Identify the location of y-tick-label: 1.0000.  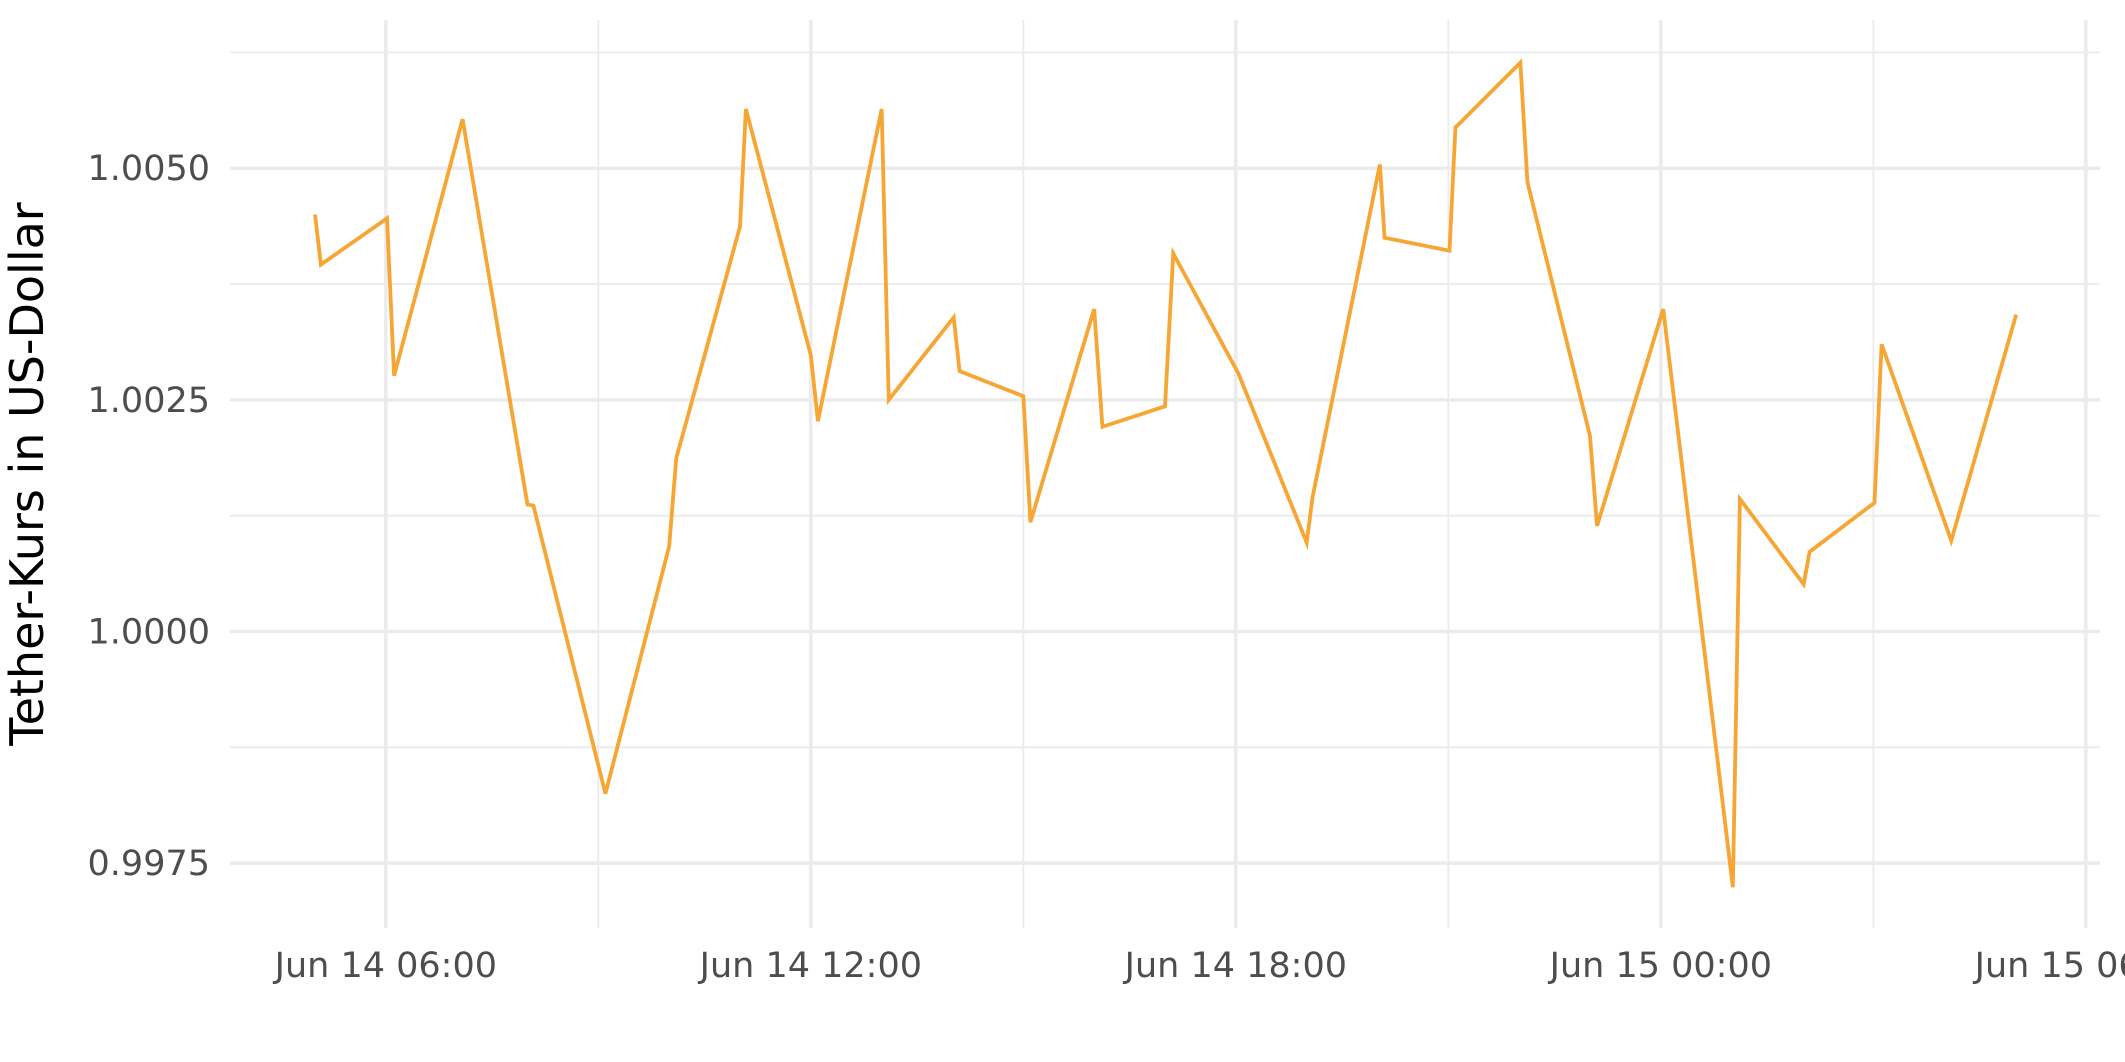
(149, 633).